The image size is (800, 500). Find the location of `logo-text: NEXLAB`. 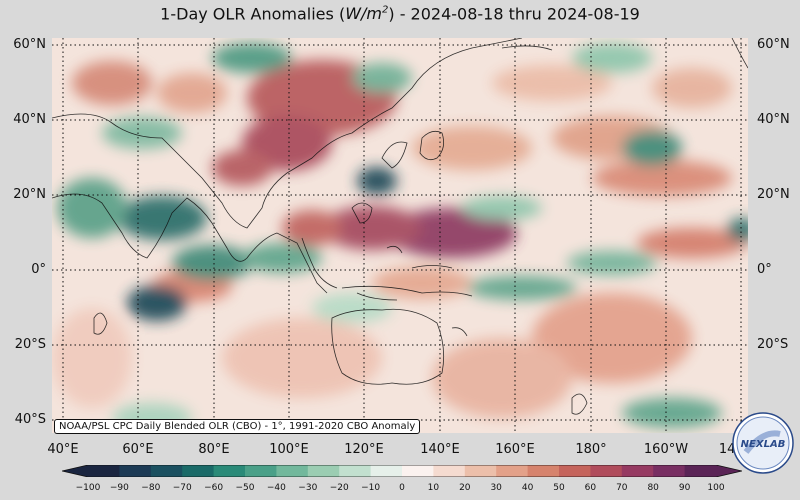

logo-text: NEXLAB is located at coordinates (763, 444).